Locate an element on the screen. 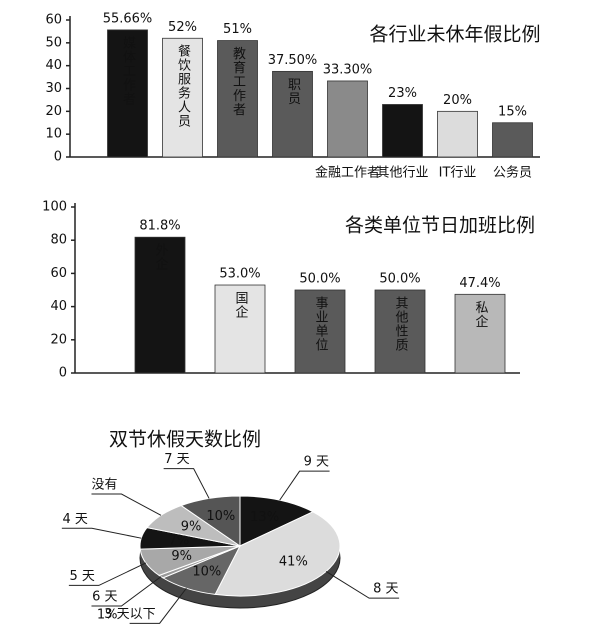  category-label: 其他性质 is located at coordinates (401, 324).